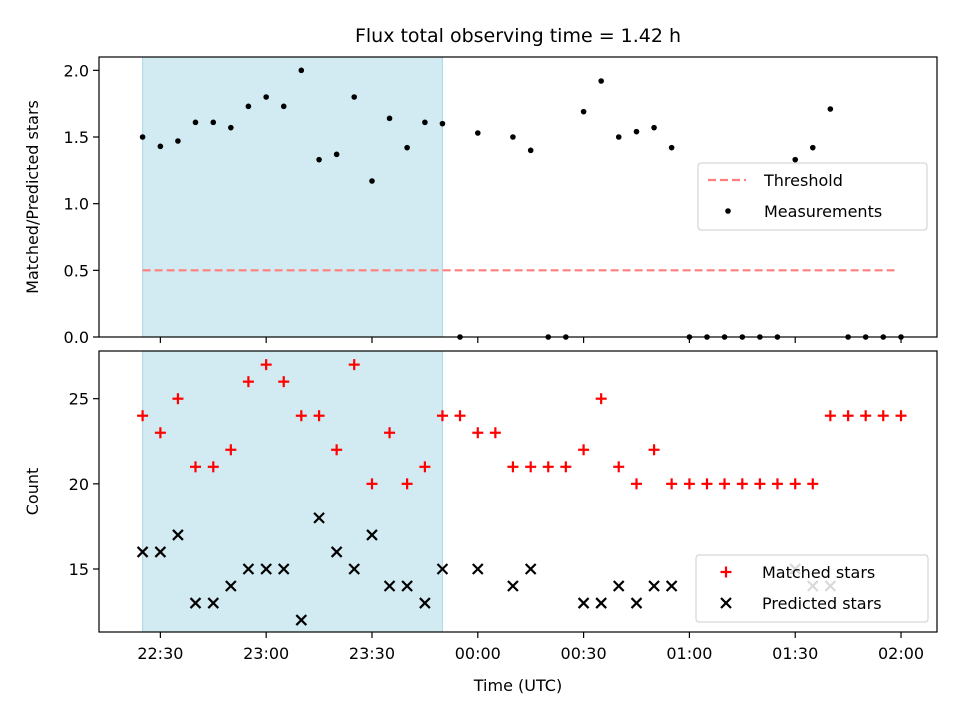 The height and width of the screenshot is (720, 960). What do you see at coordinates (584, 653) in the screenshot?
I see `x-tick-label: 00:30` at bounding box center [584, 653].